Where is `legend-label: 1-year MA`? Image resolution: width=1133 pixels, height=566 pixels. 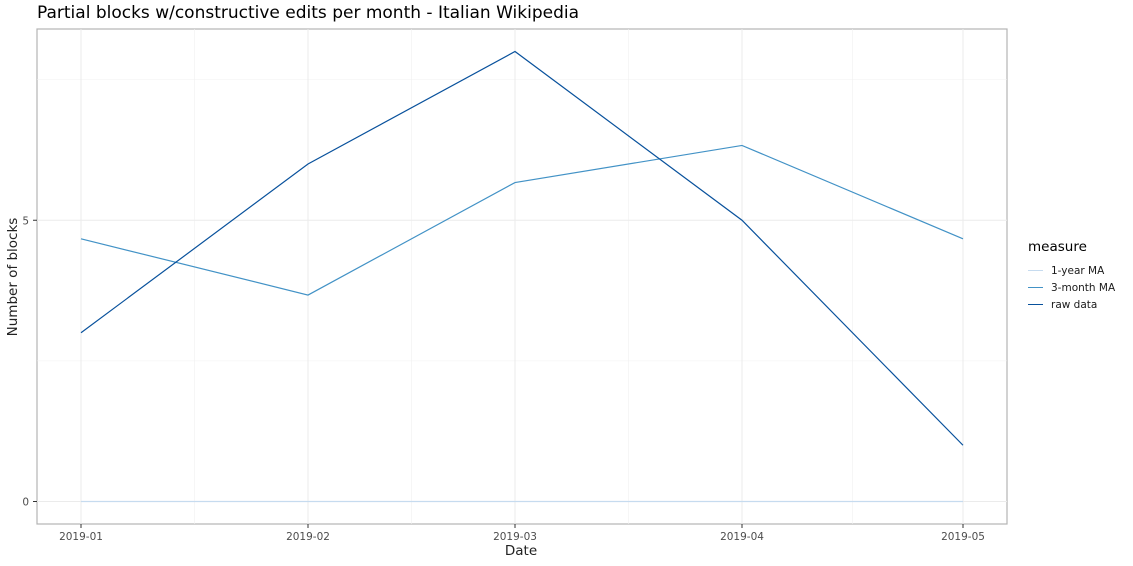
legend-label: 1-year MA is located at coordinates (1078, 270).